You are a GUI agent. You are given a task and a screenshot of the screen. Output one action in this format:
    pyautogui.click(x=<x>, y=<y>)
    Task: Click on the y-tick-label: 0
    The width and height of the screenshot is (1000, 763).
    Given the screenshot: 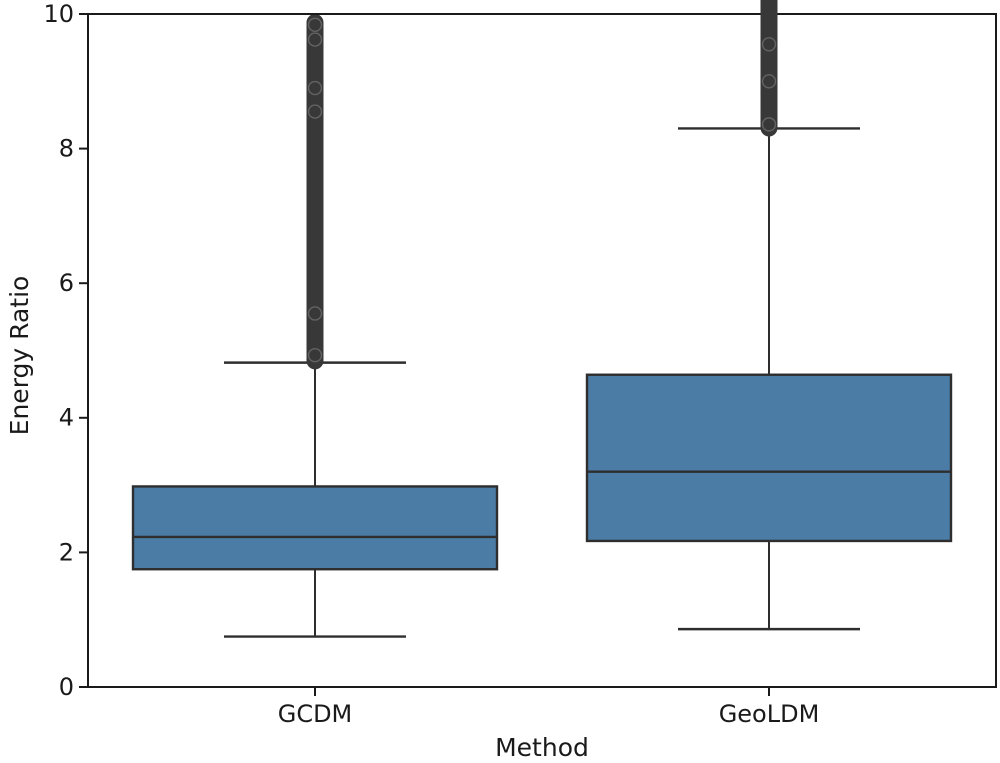 What is the action you would take?
    pyautogui.click(x=66, y=687)
    